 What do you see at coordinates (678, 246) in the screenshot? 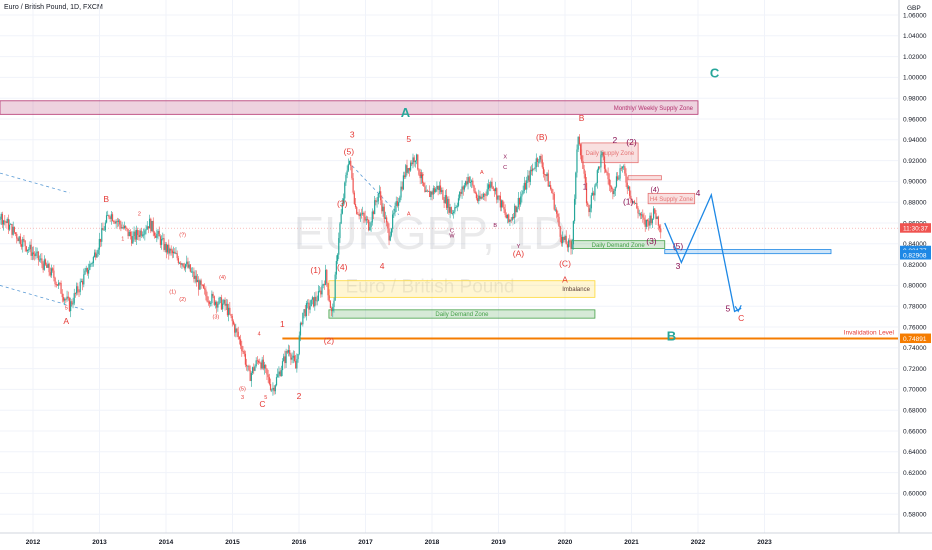
I see `wave-label: (5)` at bounding box center [678, 246].